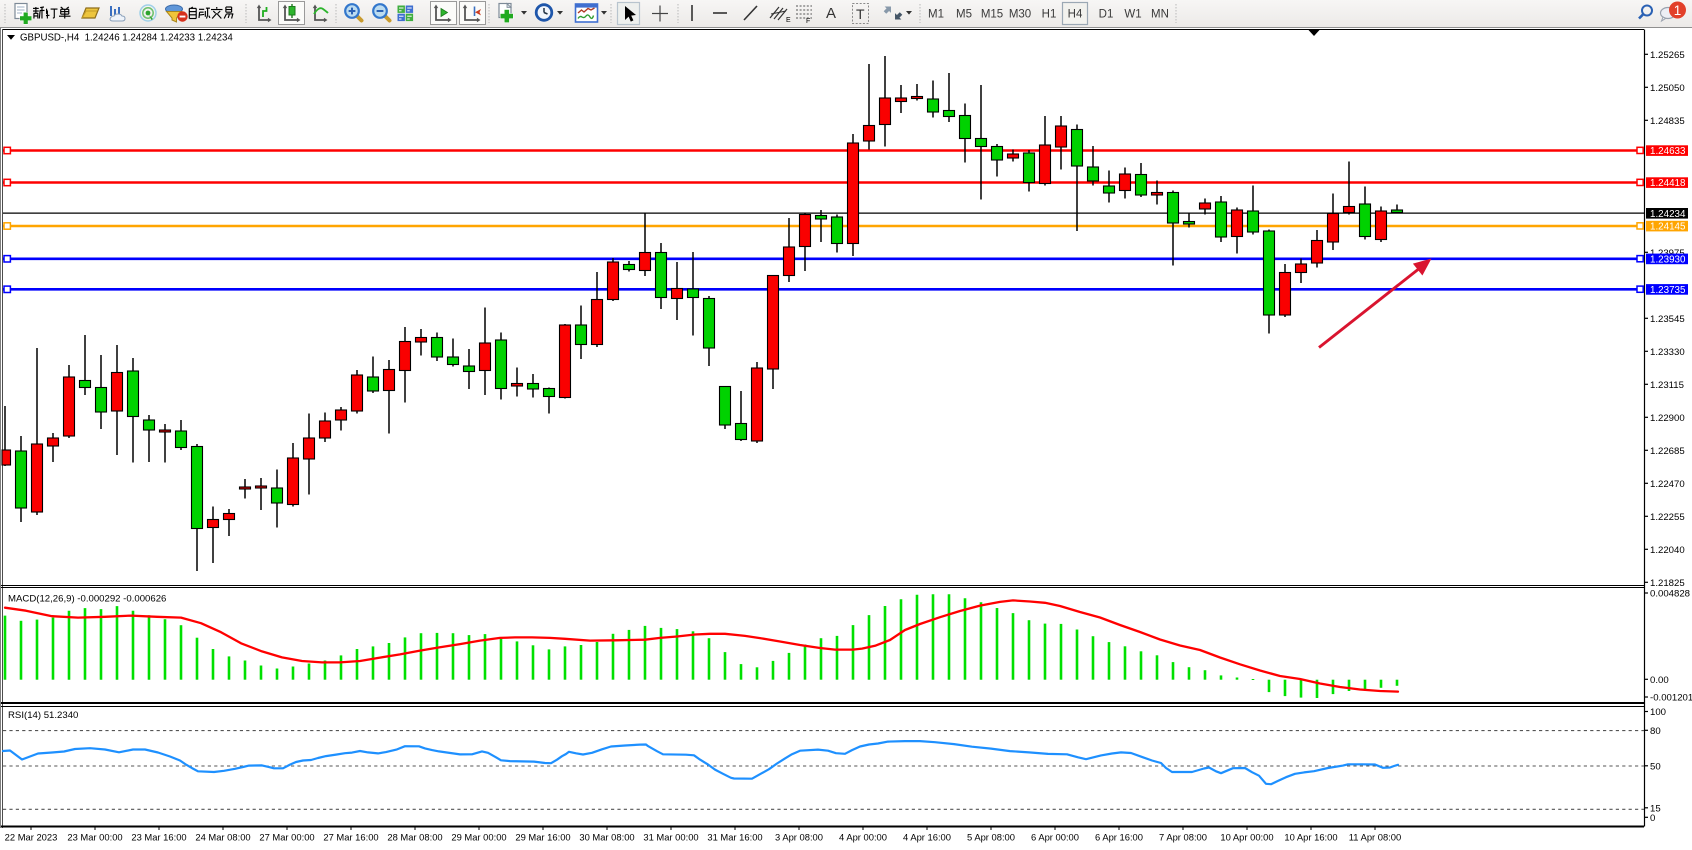 The image size is (1692, 850). What do you see at coordinates (87, 599) in the screenshot?
I see `svg-text:MACD(12,26,9) -0.000292 -0.000: MACD(12,26,9) -0.000292 -0.000626` at bounding box center [87, 599].